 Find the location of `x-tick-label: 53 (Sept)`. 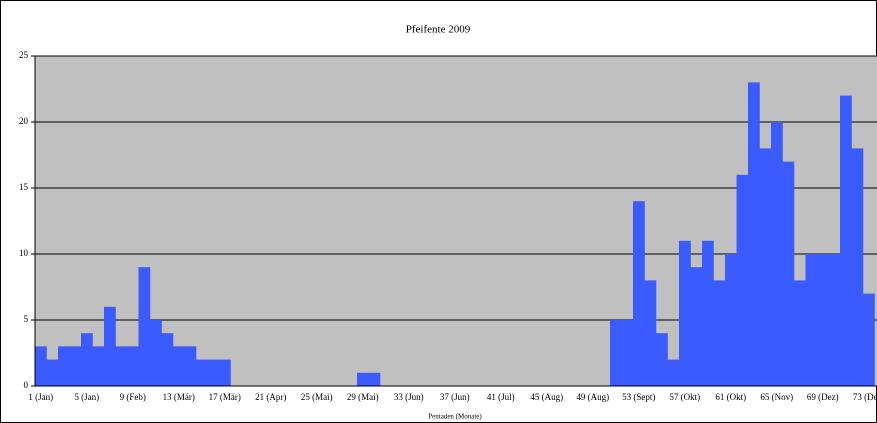

x-tick-label: 53 (Sept) is located at coordinates (638, 397).